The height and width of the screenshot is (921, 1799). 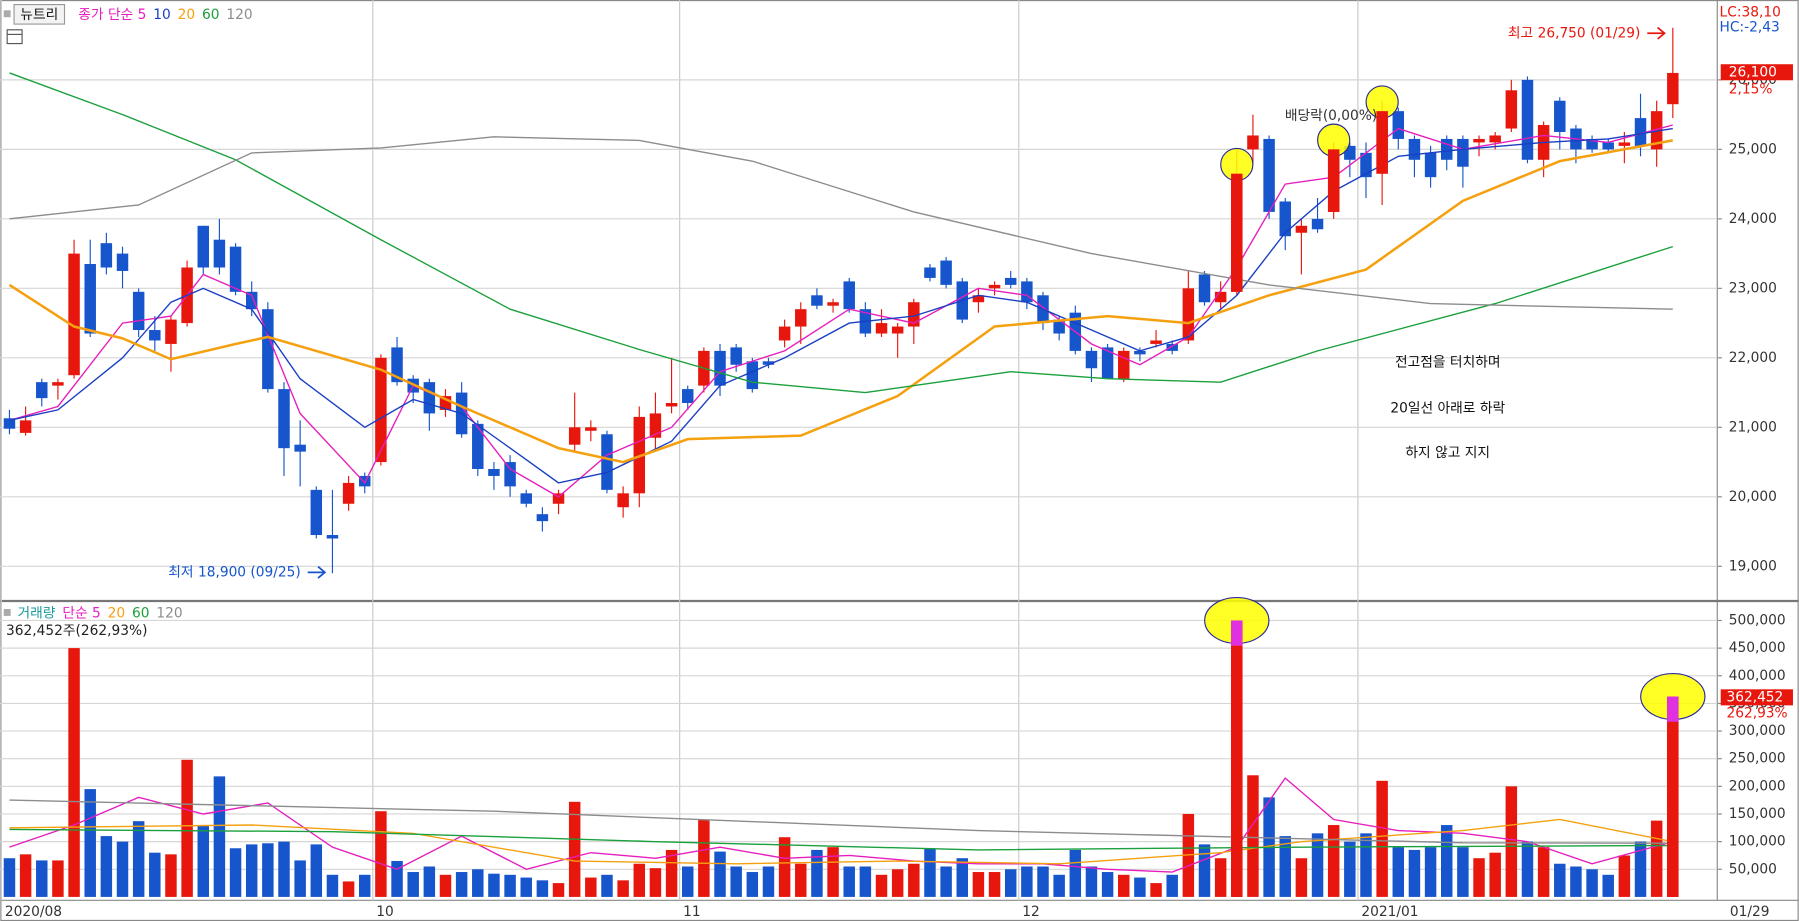 What do you see at coordinates (1448, 362) in the screenshot?
I see `comment-text: 전고점을 터치하며` at bounding box center [1448, 362].